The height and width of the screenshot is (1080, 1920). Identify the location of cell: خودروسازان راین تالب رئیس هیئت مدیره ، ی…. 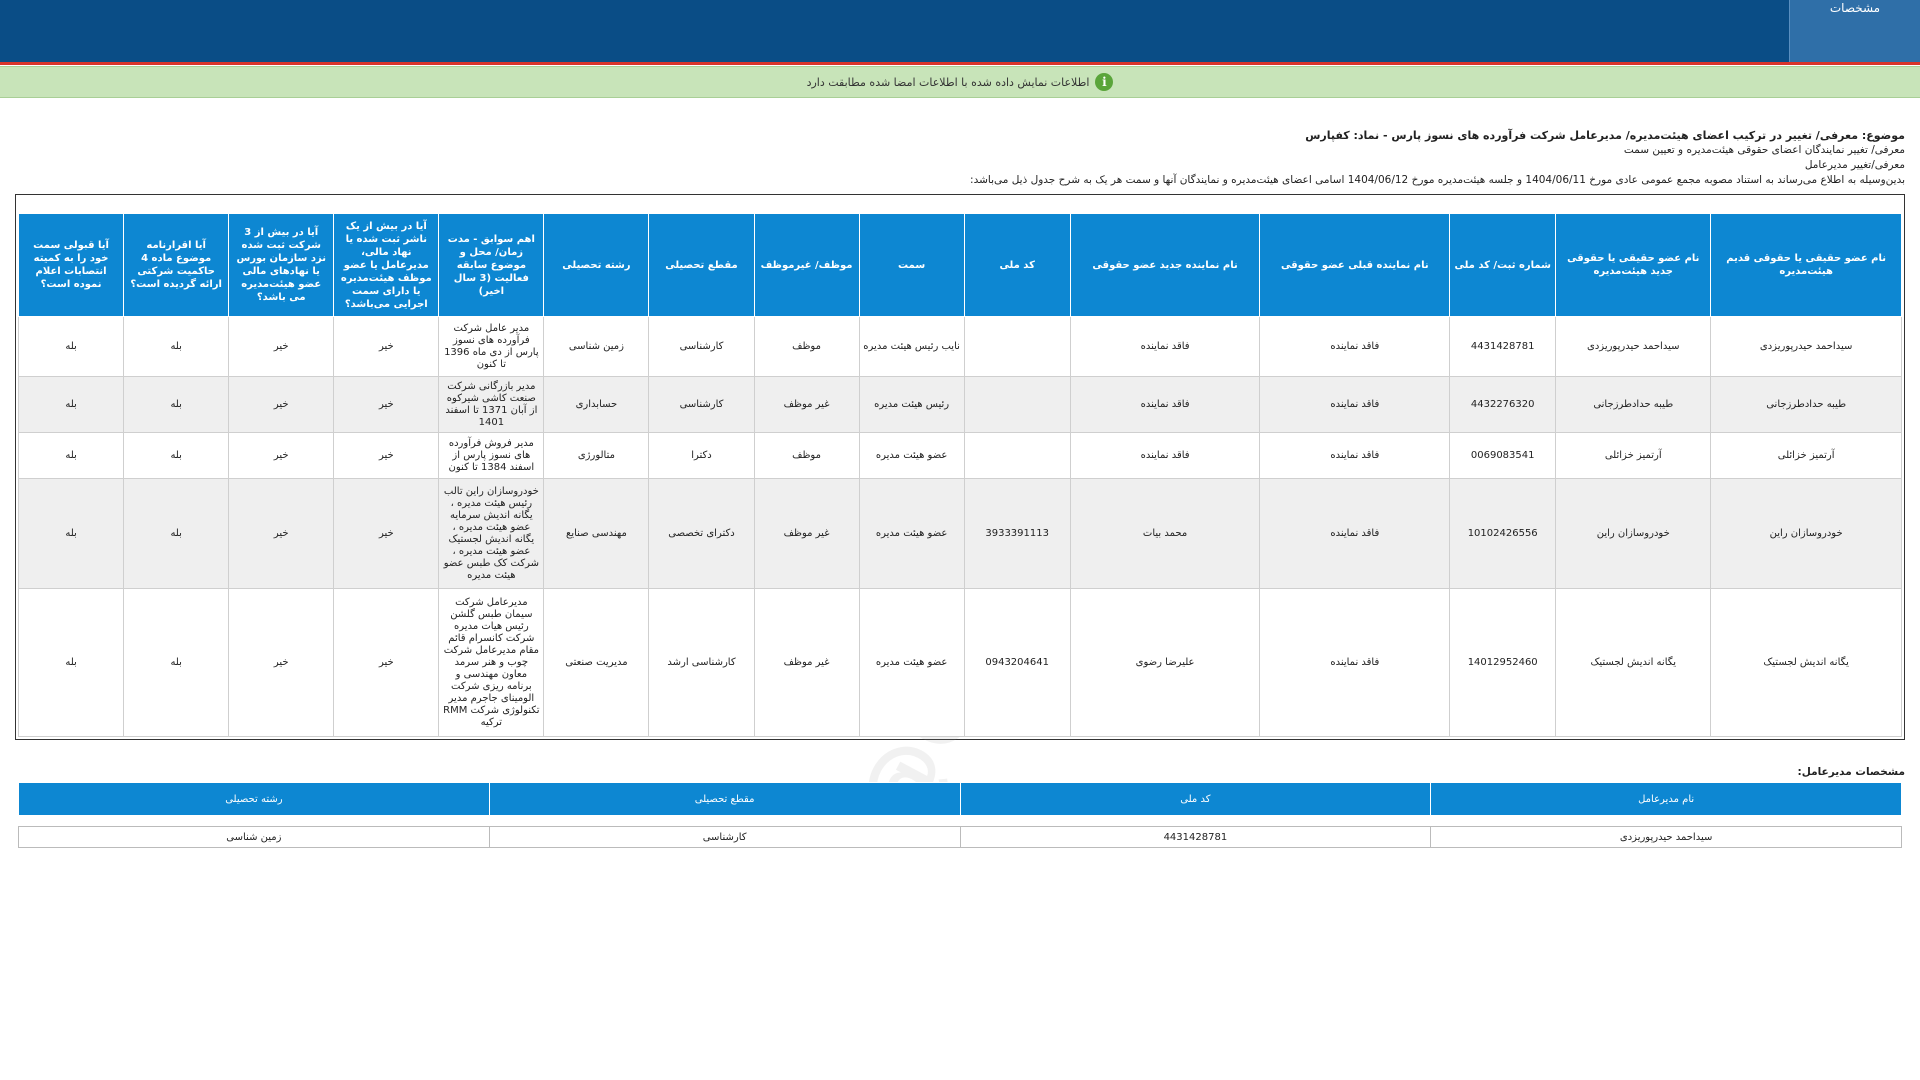
(491, 533).